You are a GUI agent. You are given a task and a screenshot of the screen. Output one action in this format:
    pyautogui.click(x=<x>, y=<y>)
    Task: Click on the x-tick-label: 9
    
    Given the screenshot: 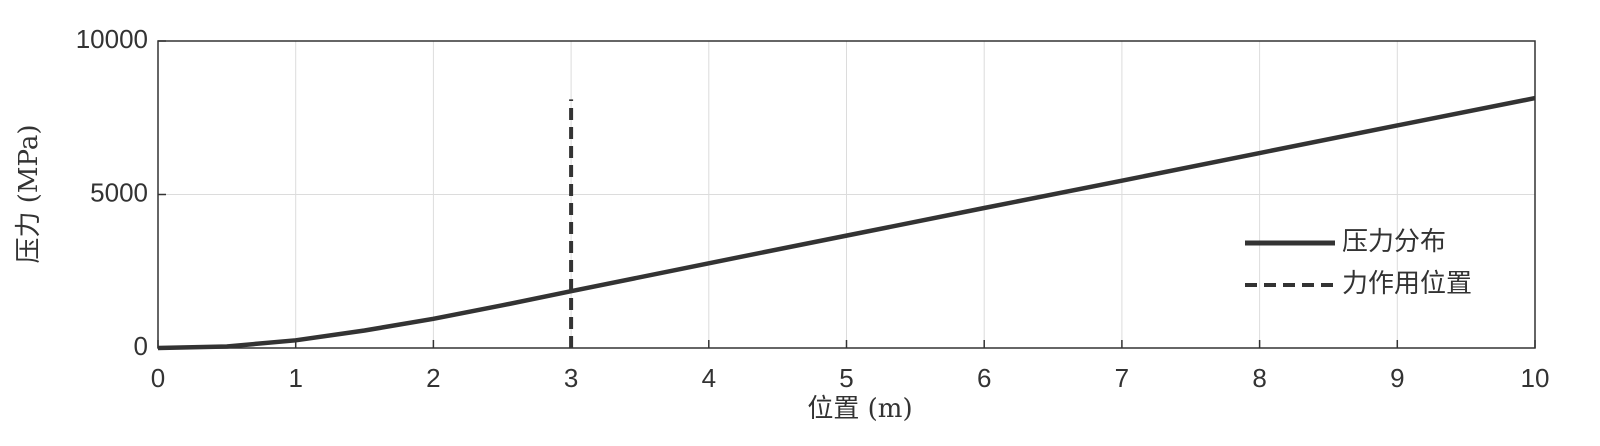 What is the action you would take?
    pyautogui.click(x=1397, y=378)
    